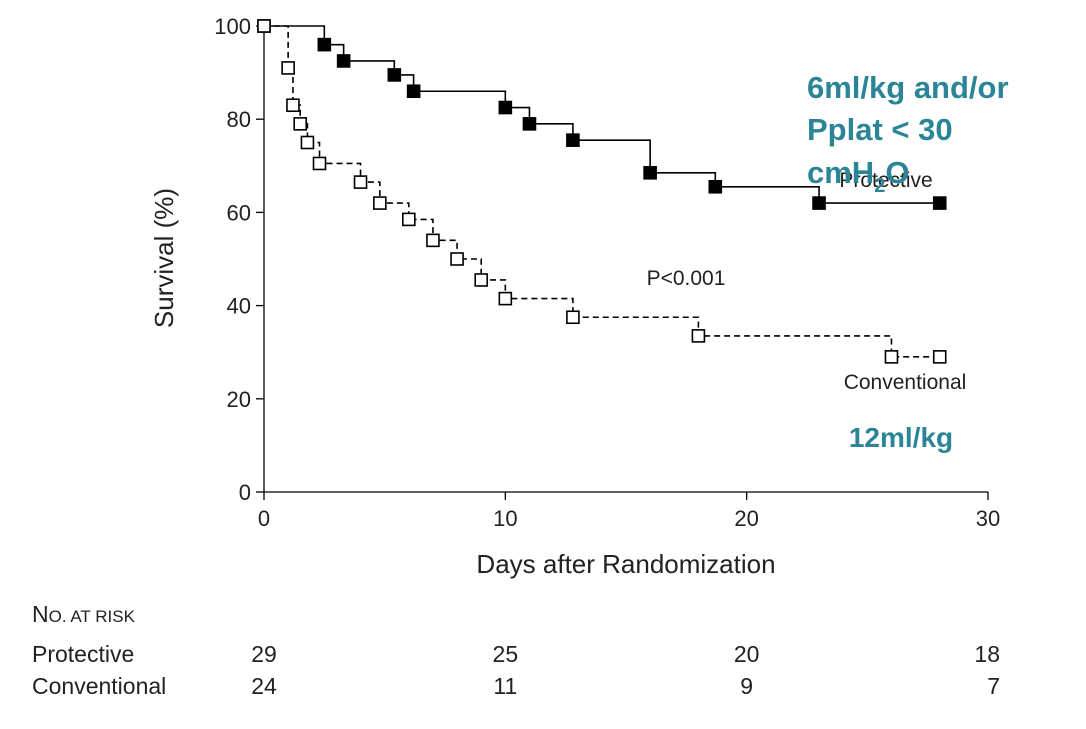 The height and width of the screenshot is (729, 1086). Describe the element at coordinates (245, 492) in the screenshot. I see `y-tick-label: 0` at that location.